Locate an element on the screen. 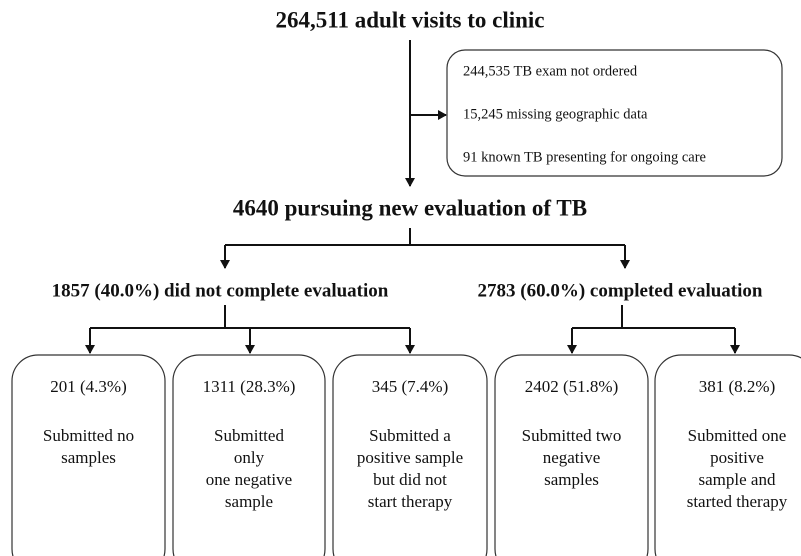 This screenshot has width=801, height=556. leaf-text: start therapy is located at coordinates (410, 501).